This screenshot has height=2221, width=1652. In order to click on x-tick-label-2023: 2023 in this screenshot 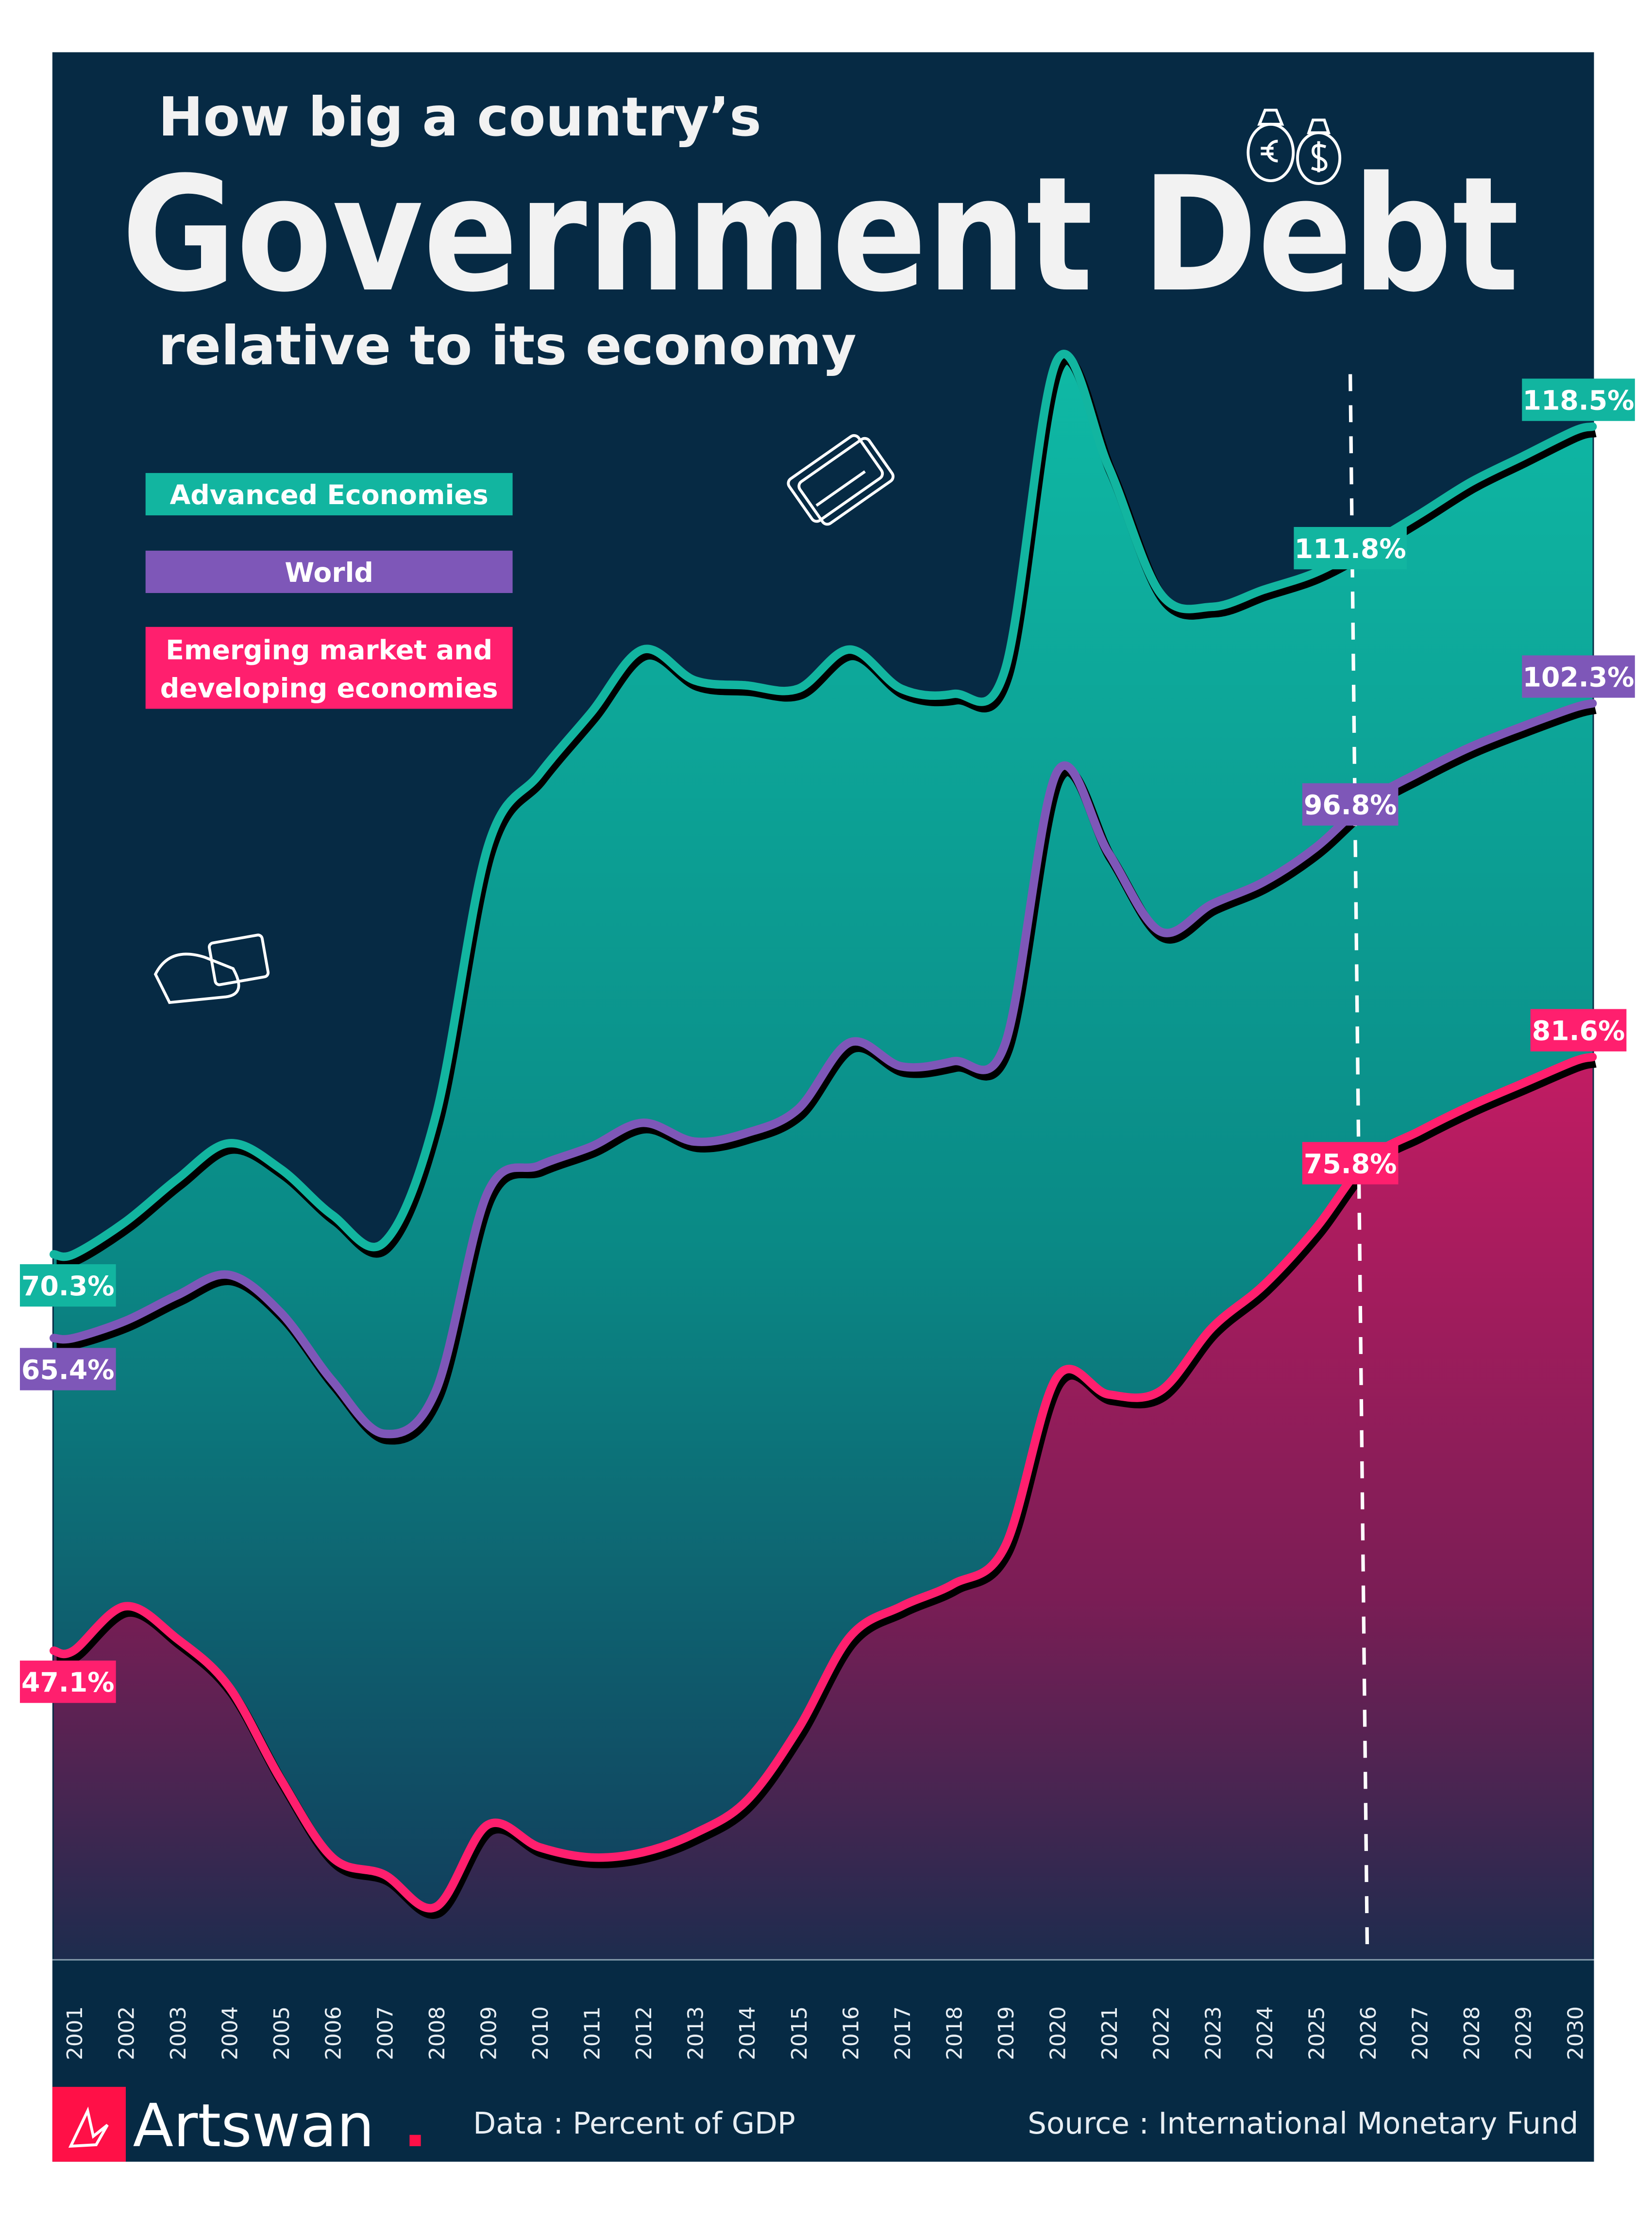, I will do `click(1213, 2033)`.